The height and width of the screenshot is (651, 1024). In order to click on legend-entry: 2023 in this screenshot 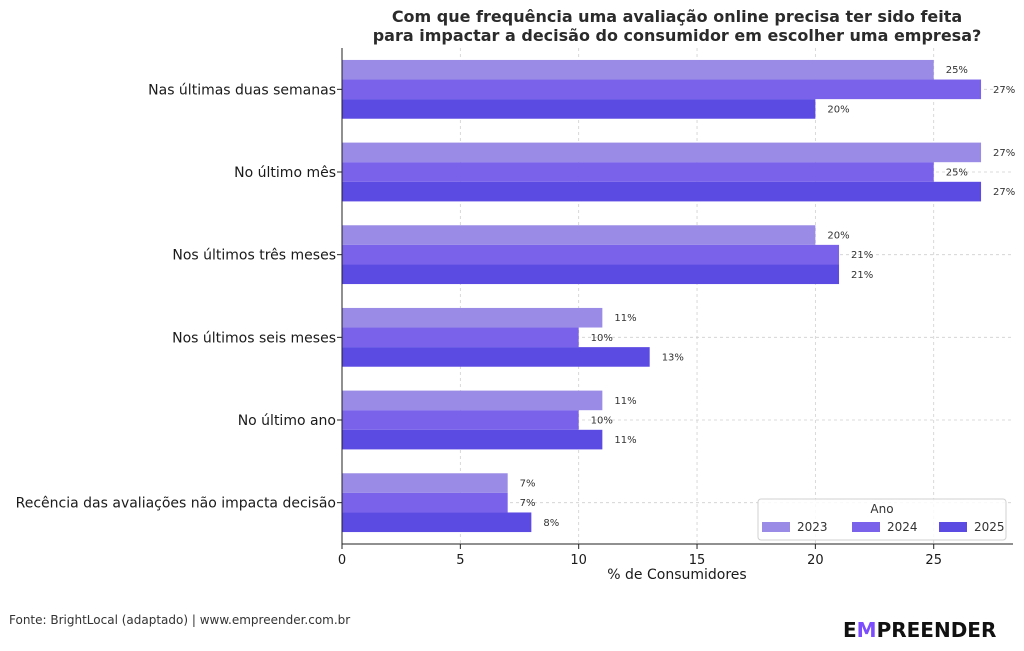, I will do `click(812, 527)`.